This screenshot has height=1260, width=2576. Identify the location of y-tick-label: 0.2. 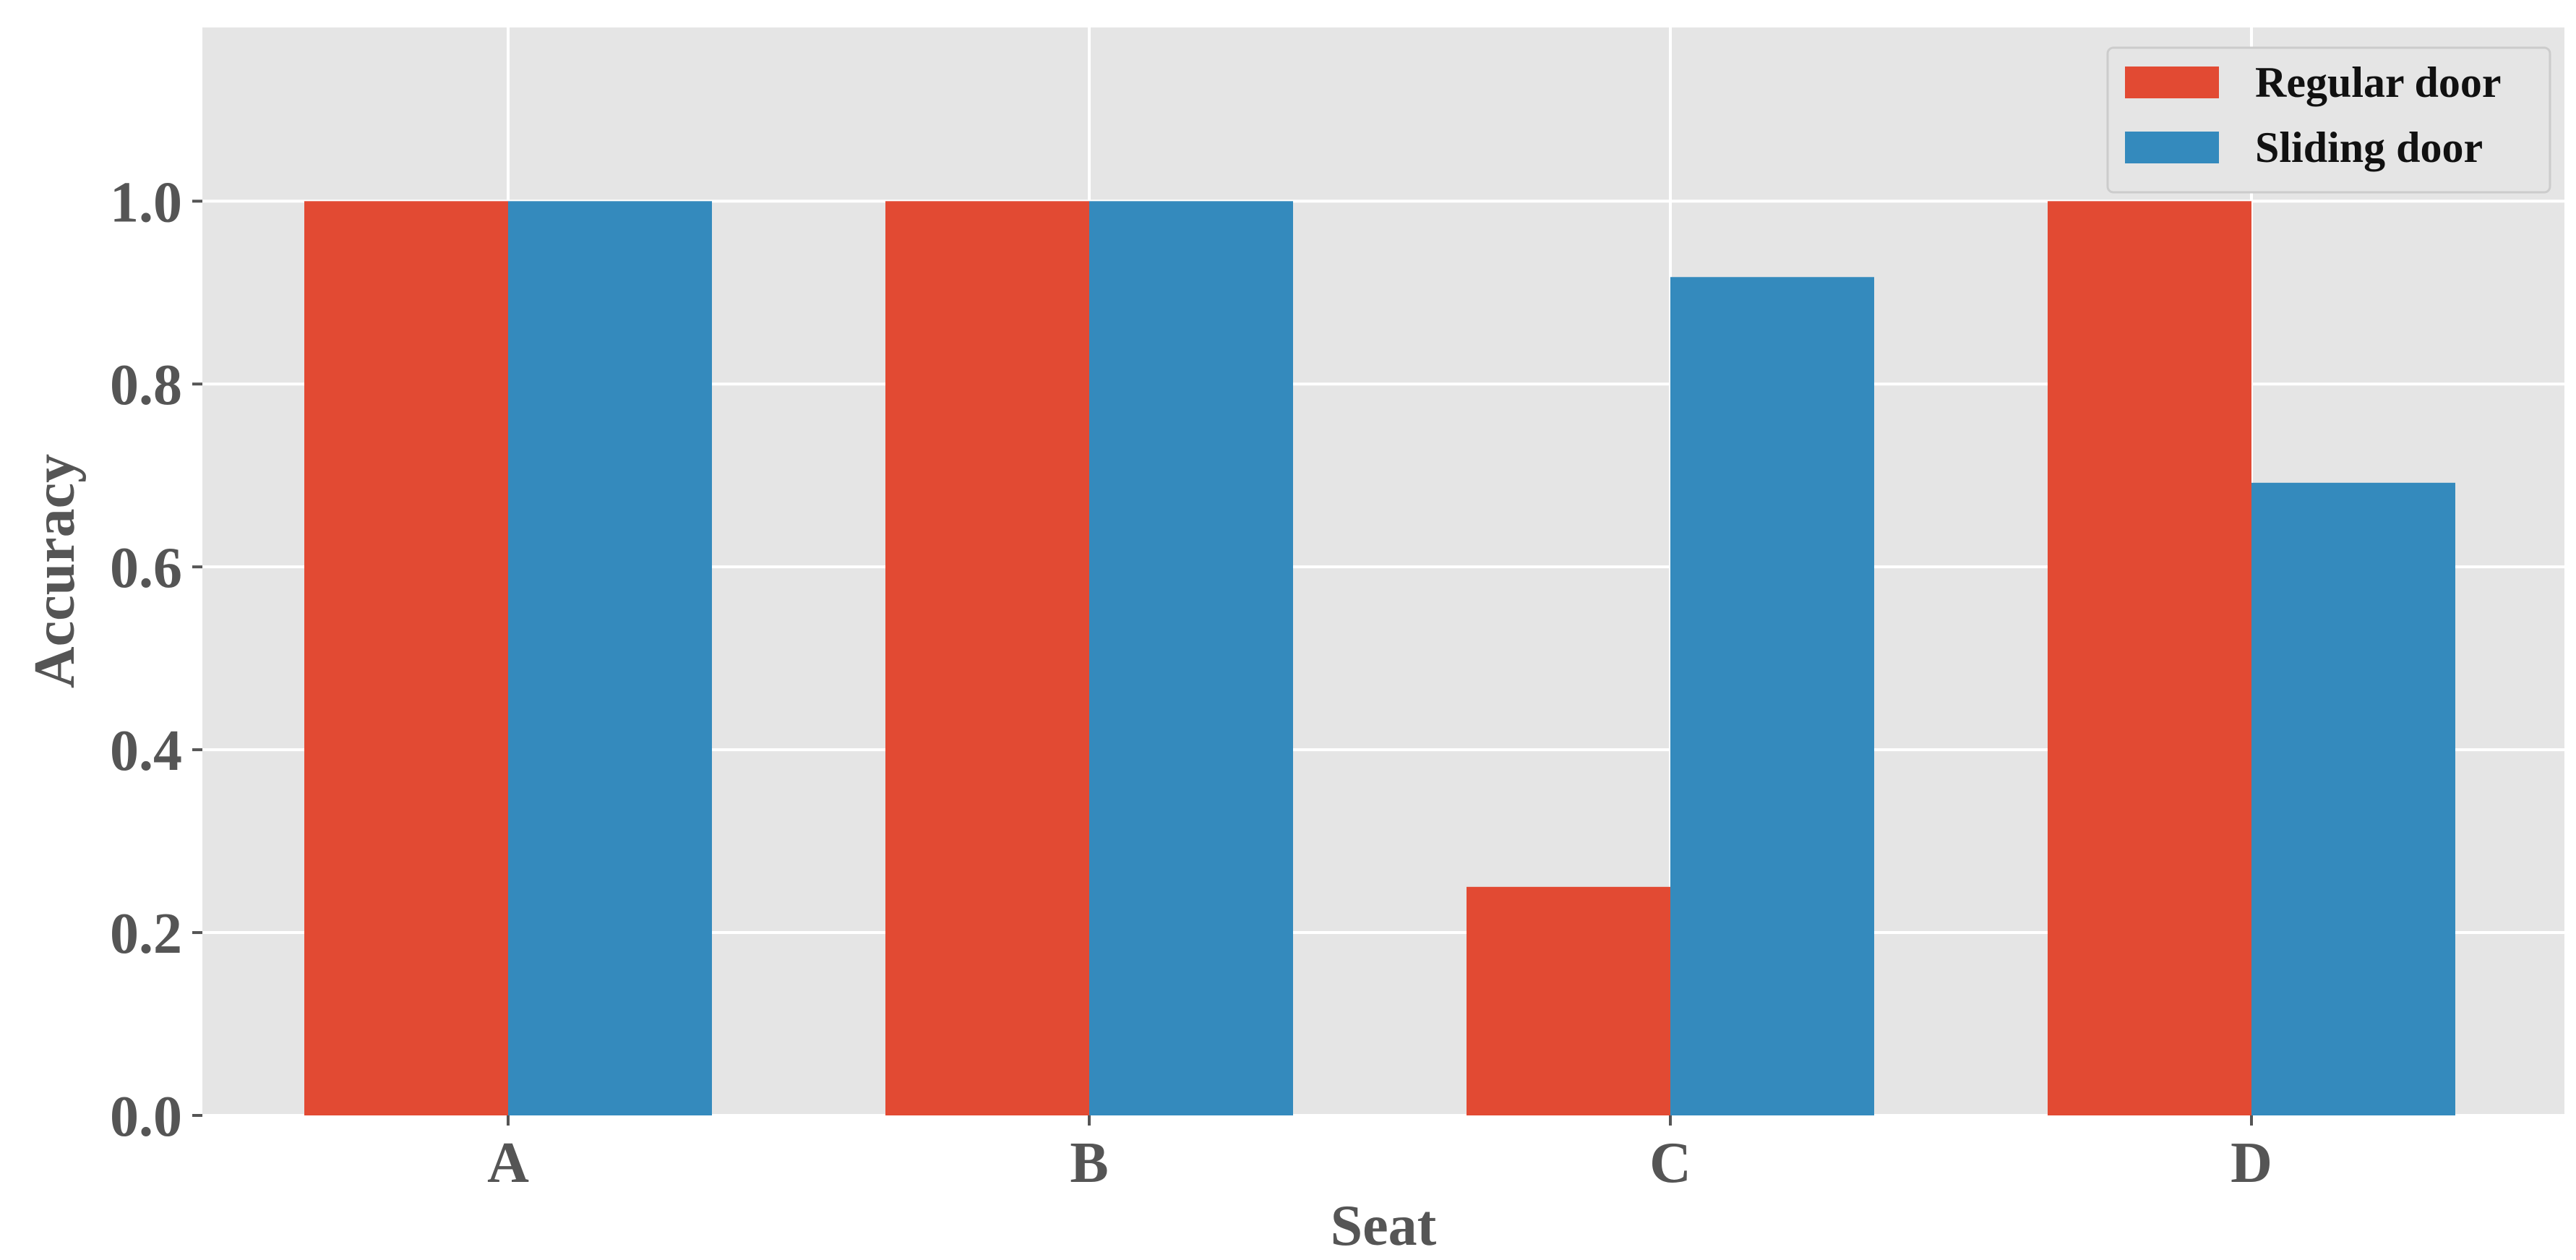
(146, 934).